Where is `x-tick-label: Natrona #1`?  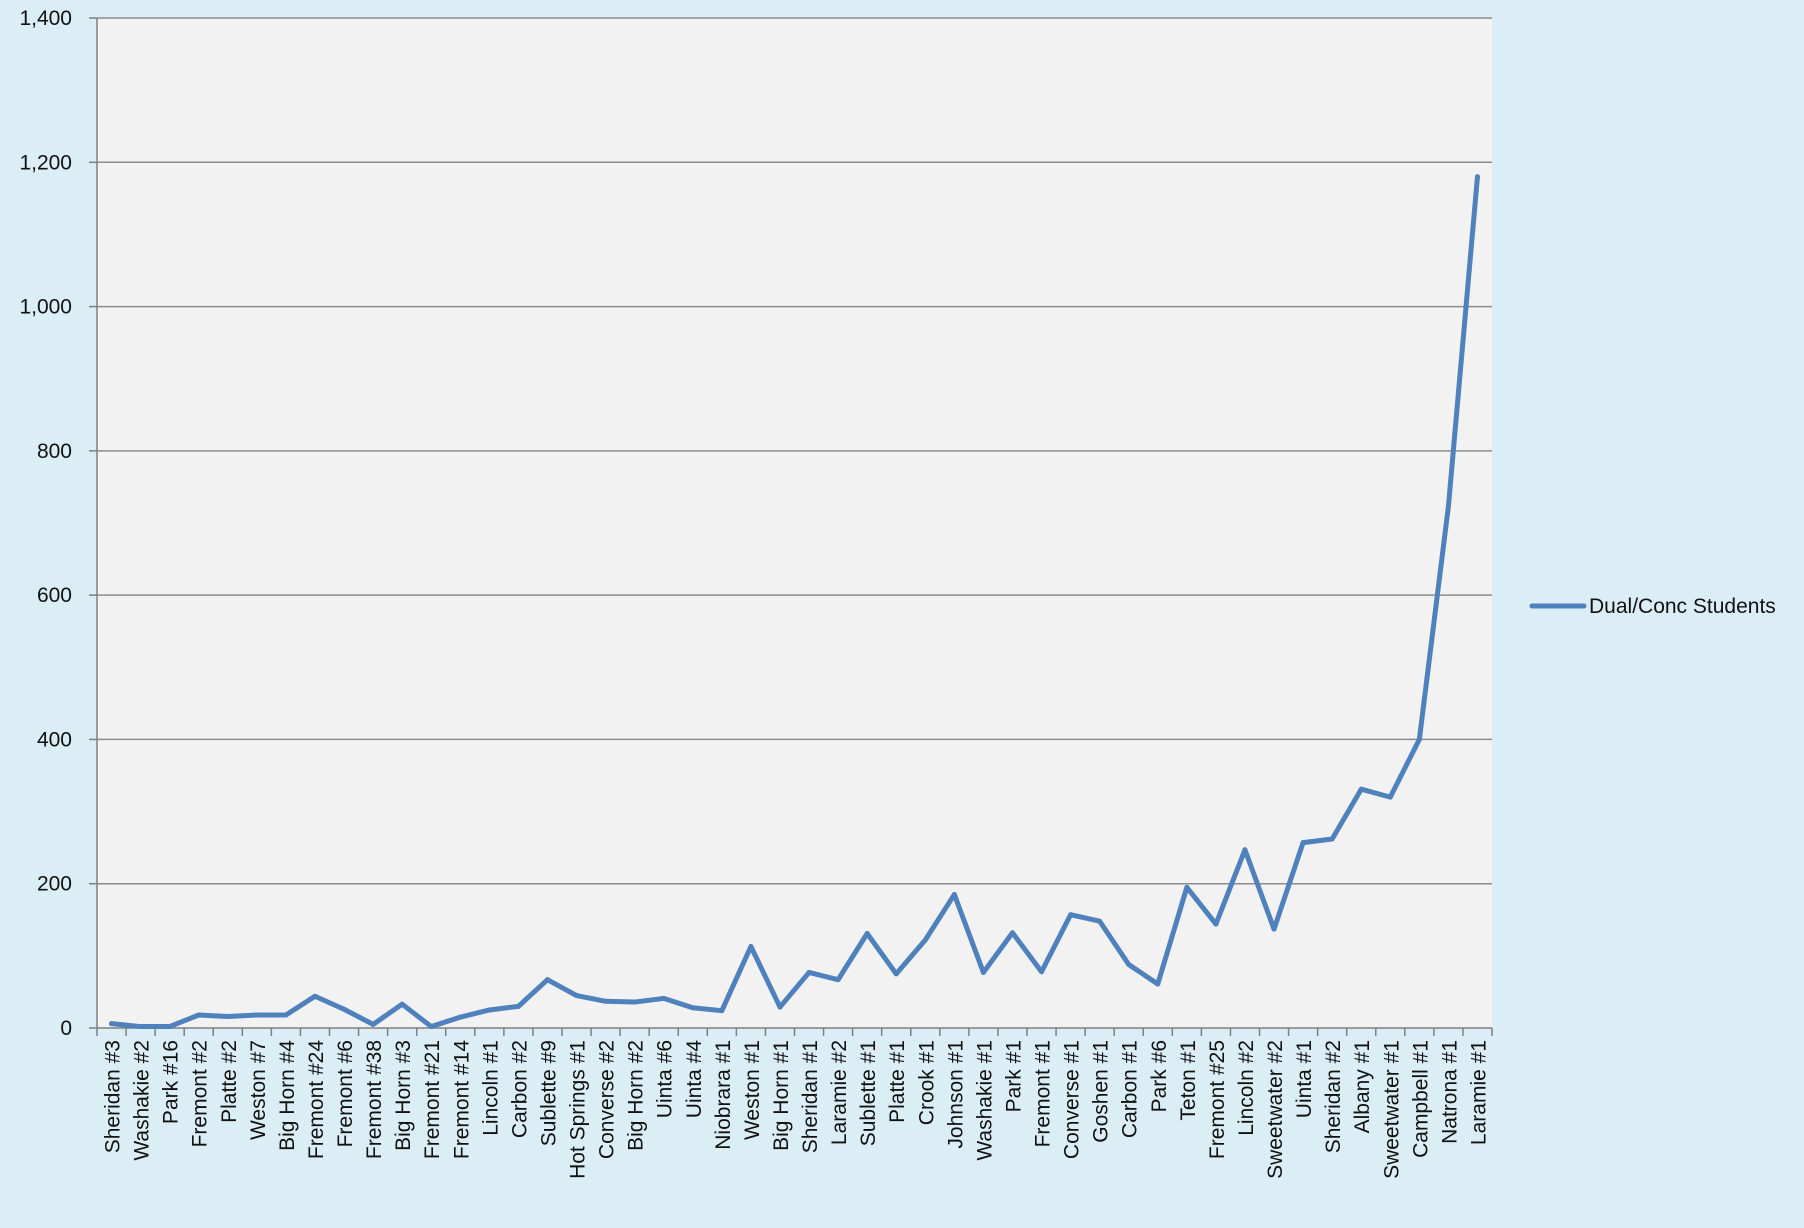
x-tick-label: Natrona #1 is located at coordinates (1449, 1092).